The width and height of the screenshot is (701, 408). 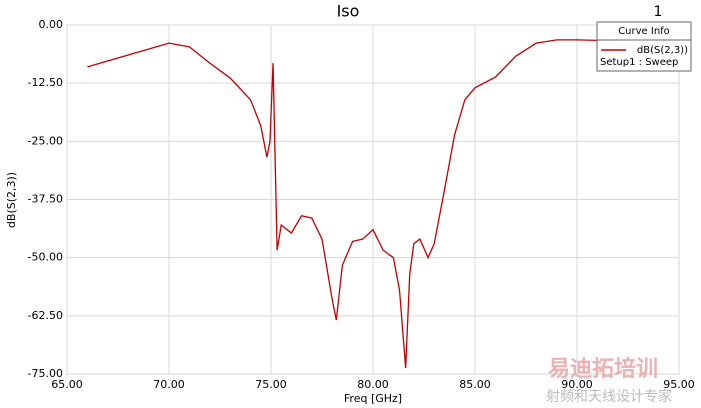 I want to click on y-tick-label: 0.00, so click(x=51, y=24).